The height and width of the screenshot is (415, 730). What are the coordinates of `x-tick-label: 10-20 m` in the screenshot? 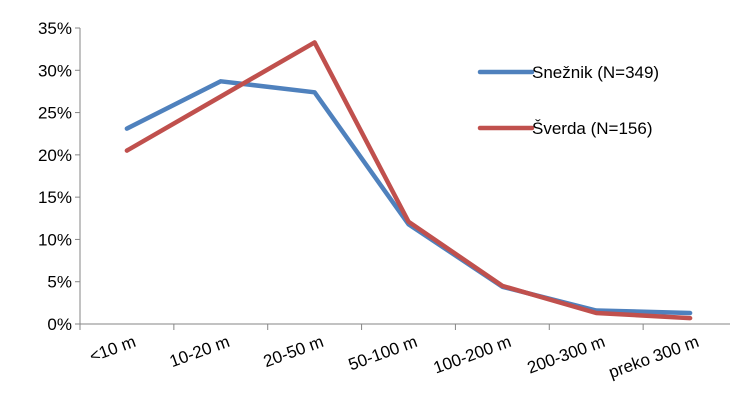 It's located at (199, 351).